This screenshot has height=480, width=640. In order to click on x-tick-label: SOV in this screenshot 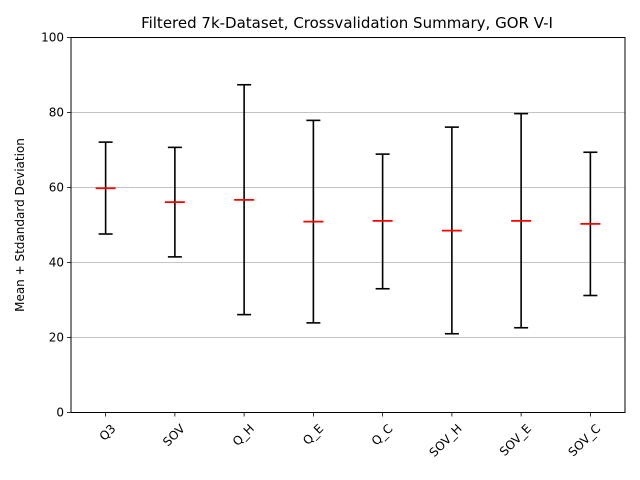, I will do `click(174, 435)`.